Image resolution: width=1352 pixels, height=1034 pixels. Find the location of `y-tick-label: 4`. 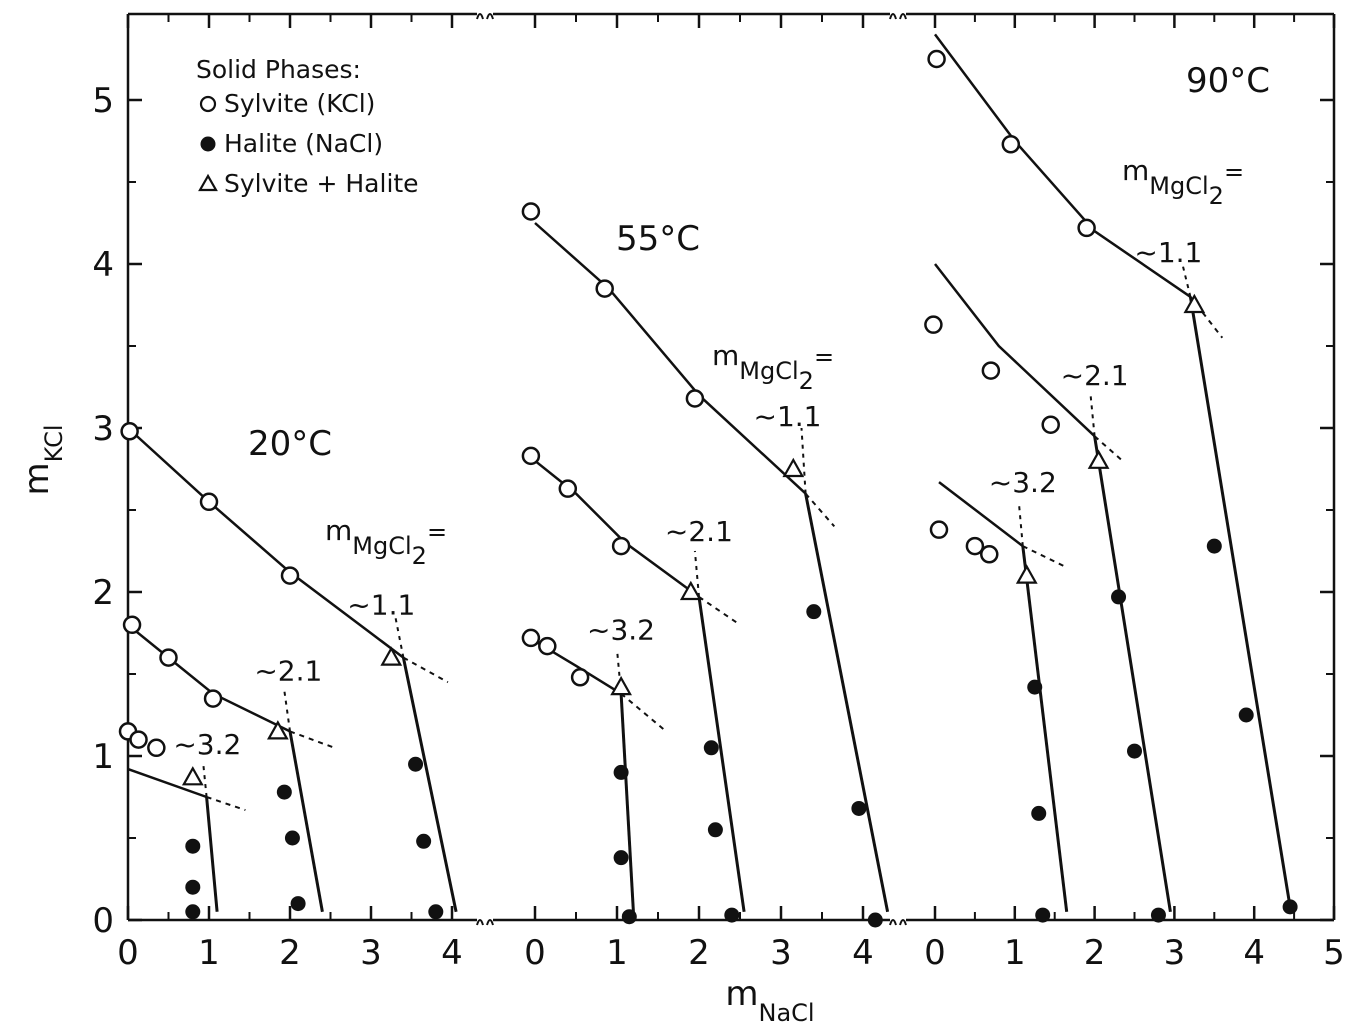

y-tick-label: 4 is located at coordinates (103, 265).